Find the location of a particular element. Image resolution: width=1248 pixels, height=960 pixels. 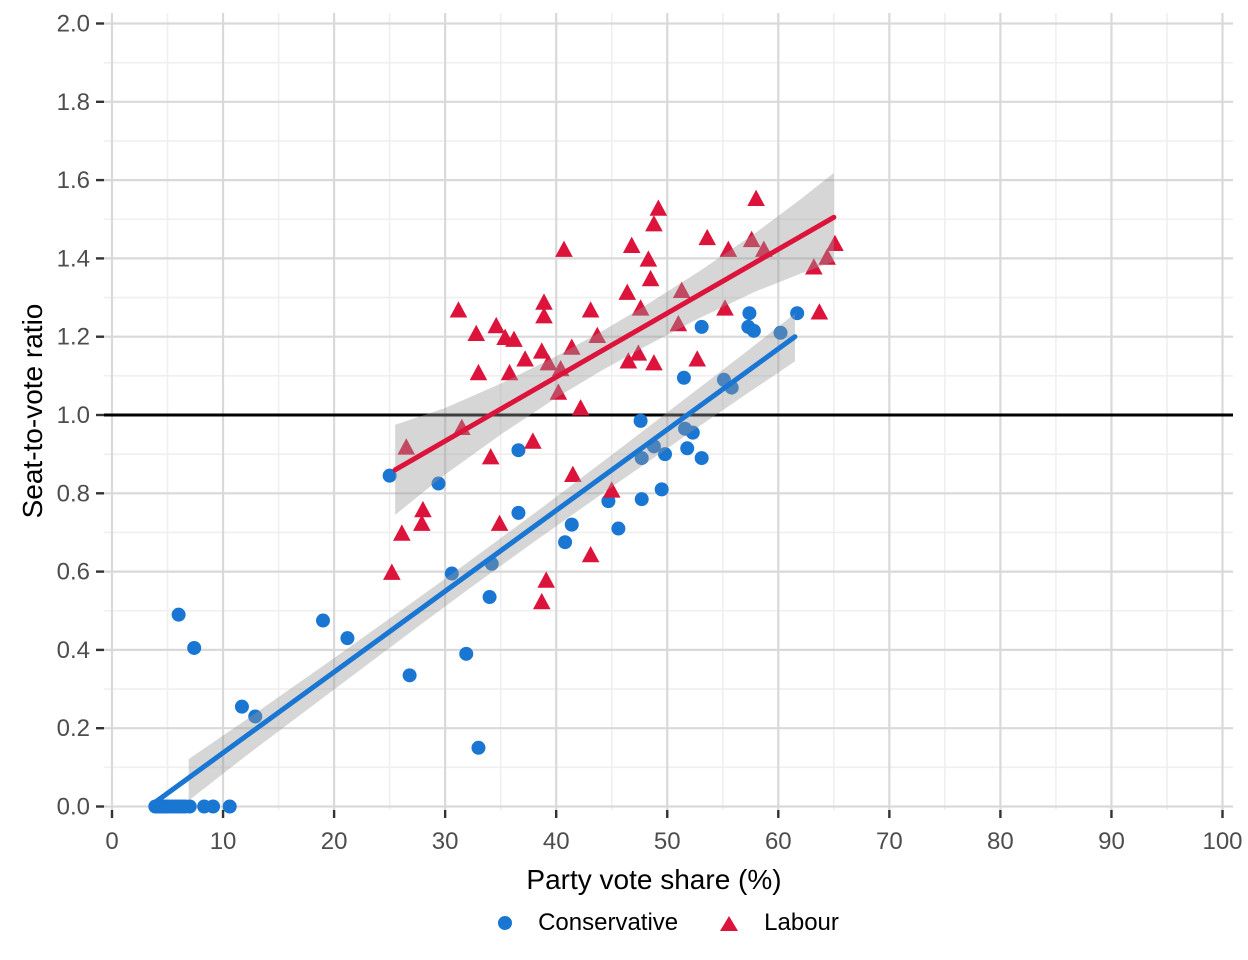

x-tick-label: 90 is located at coordinates (1111, 841).